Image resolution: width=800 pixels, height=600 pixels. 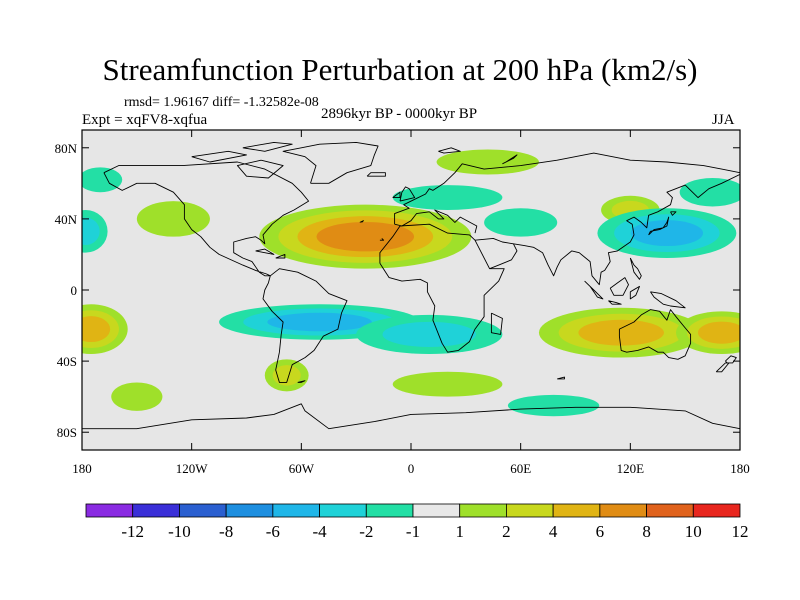 What do you see at coordinates (145, 120) in the screenshot?
I see `experiment-label: Expt = xqFV8-xqfua` at bounding box center [145, 120].